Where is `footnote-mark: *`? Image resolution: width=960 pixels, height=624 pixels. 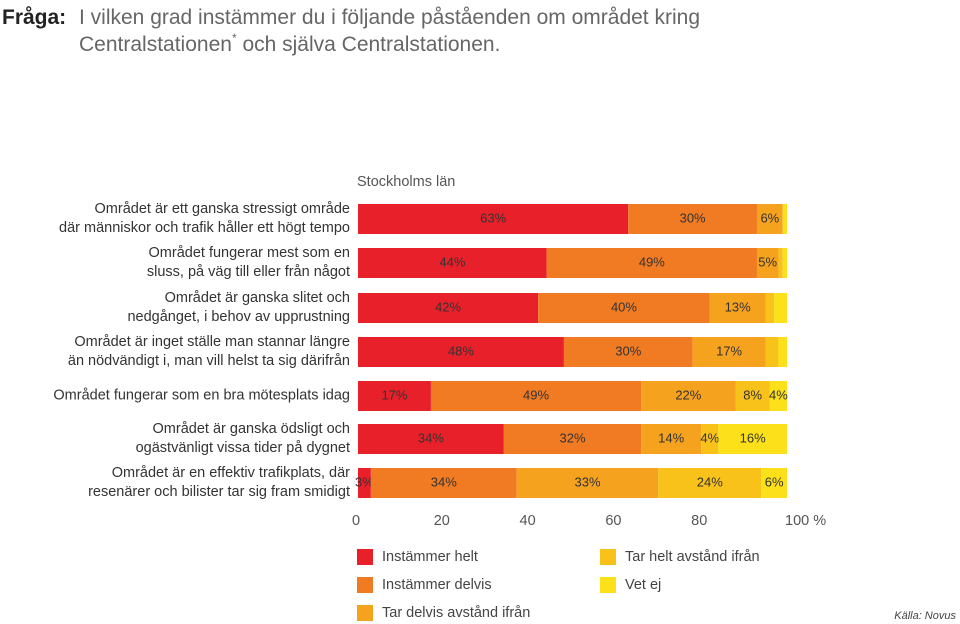 footnote-mark: * is located at coordinates (234, 38).